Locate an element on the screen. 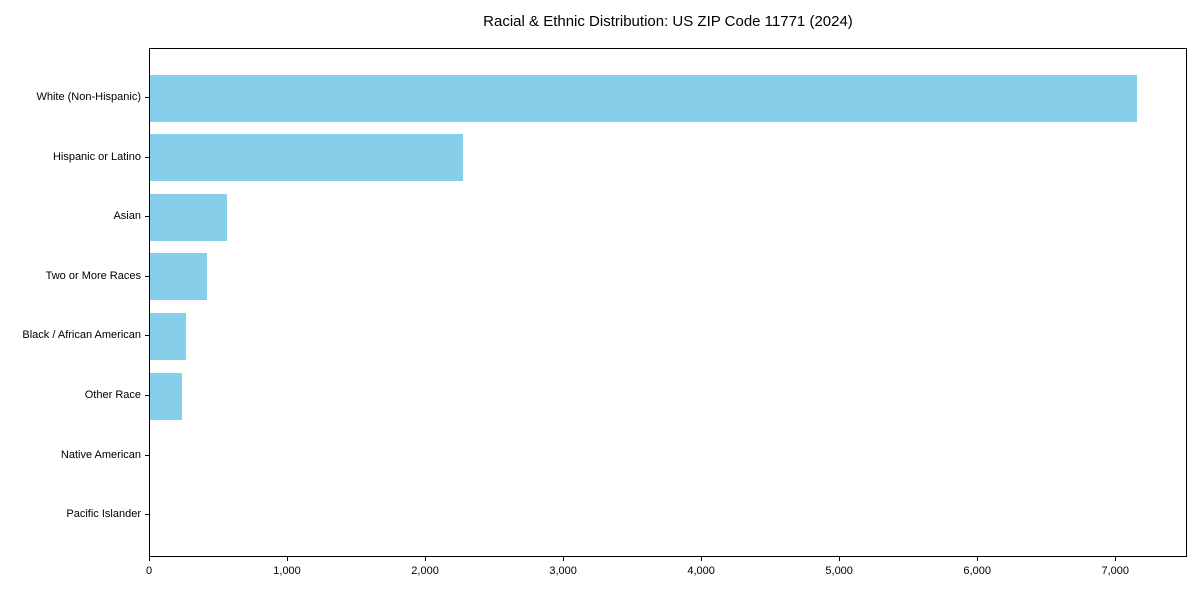  y-tick-label-hispanic-or-latino: Hispanic or Latino is located at coordinates (96, 156).